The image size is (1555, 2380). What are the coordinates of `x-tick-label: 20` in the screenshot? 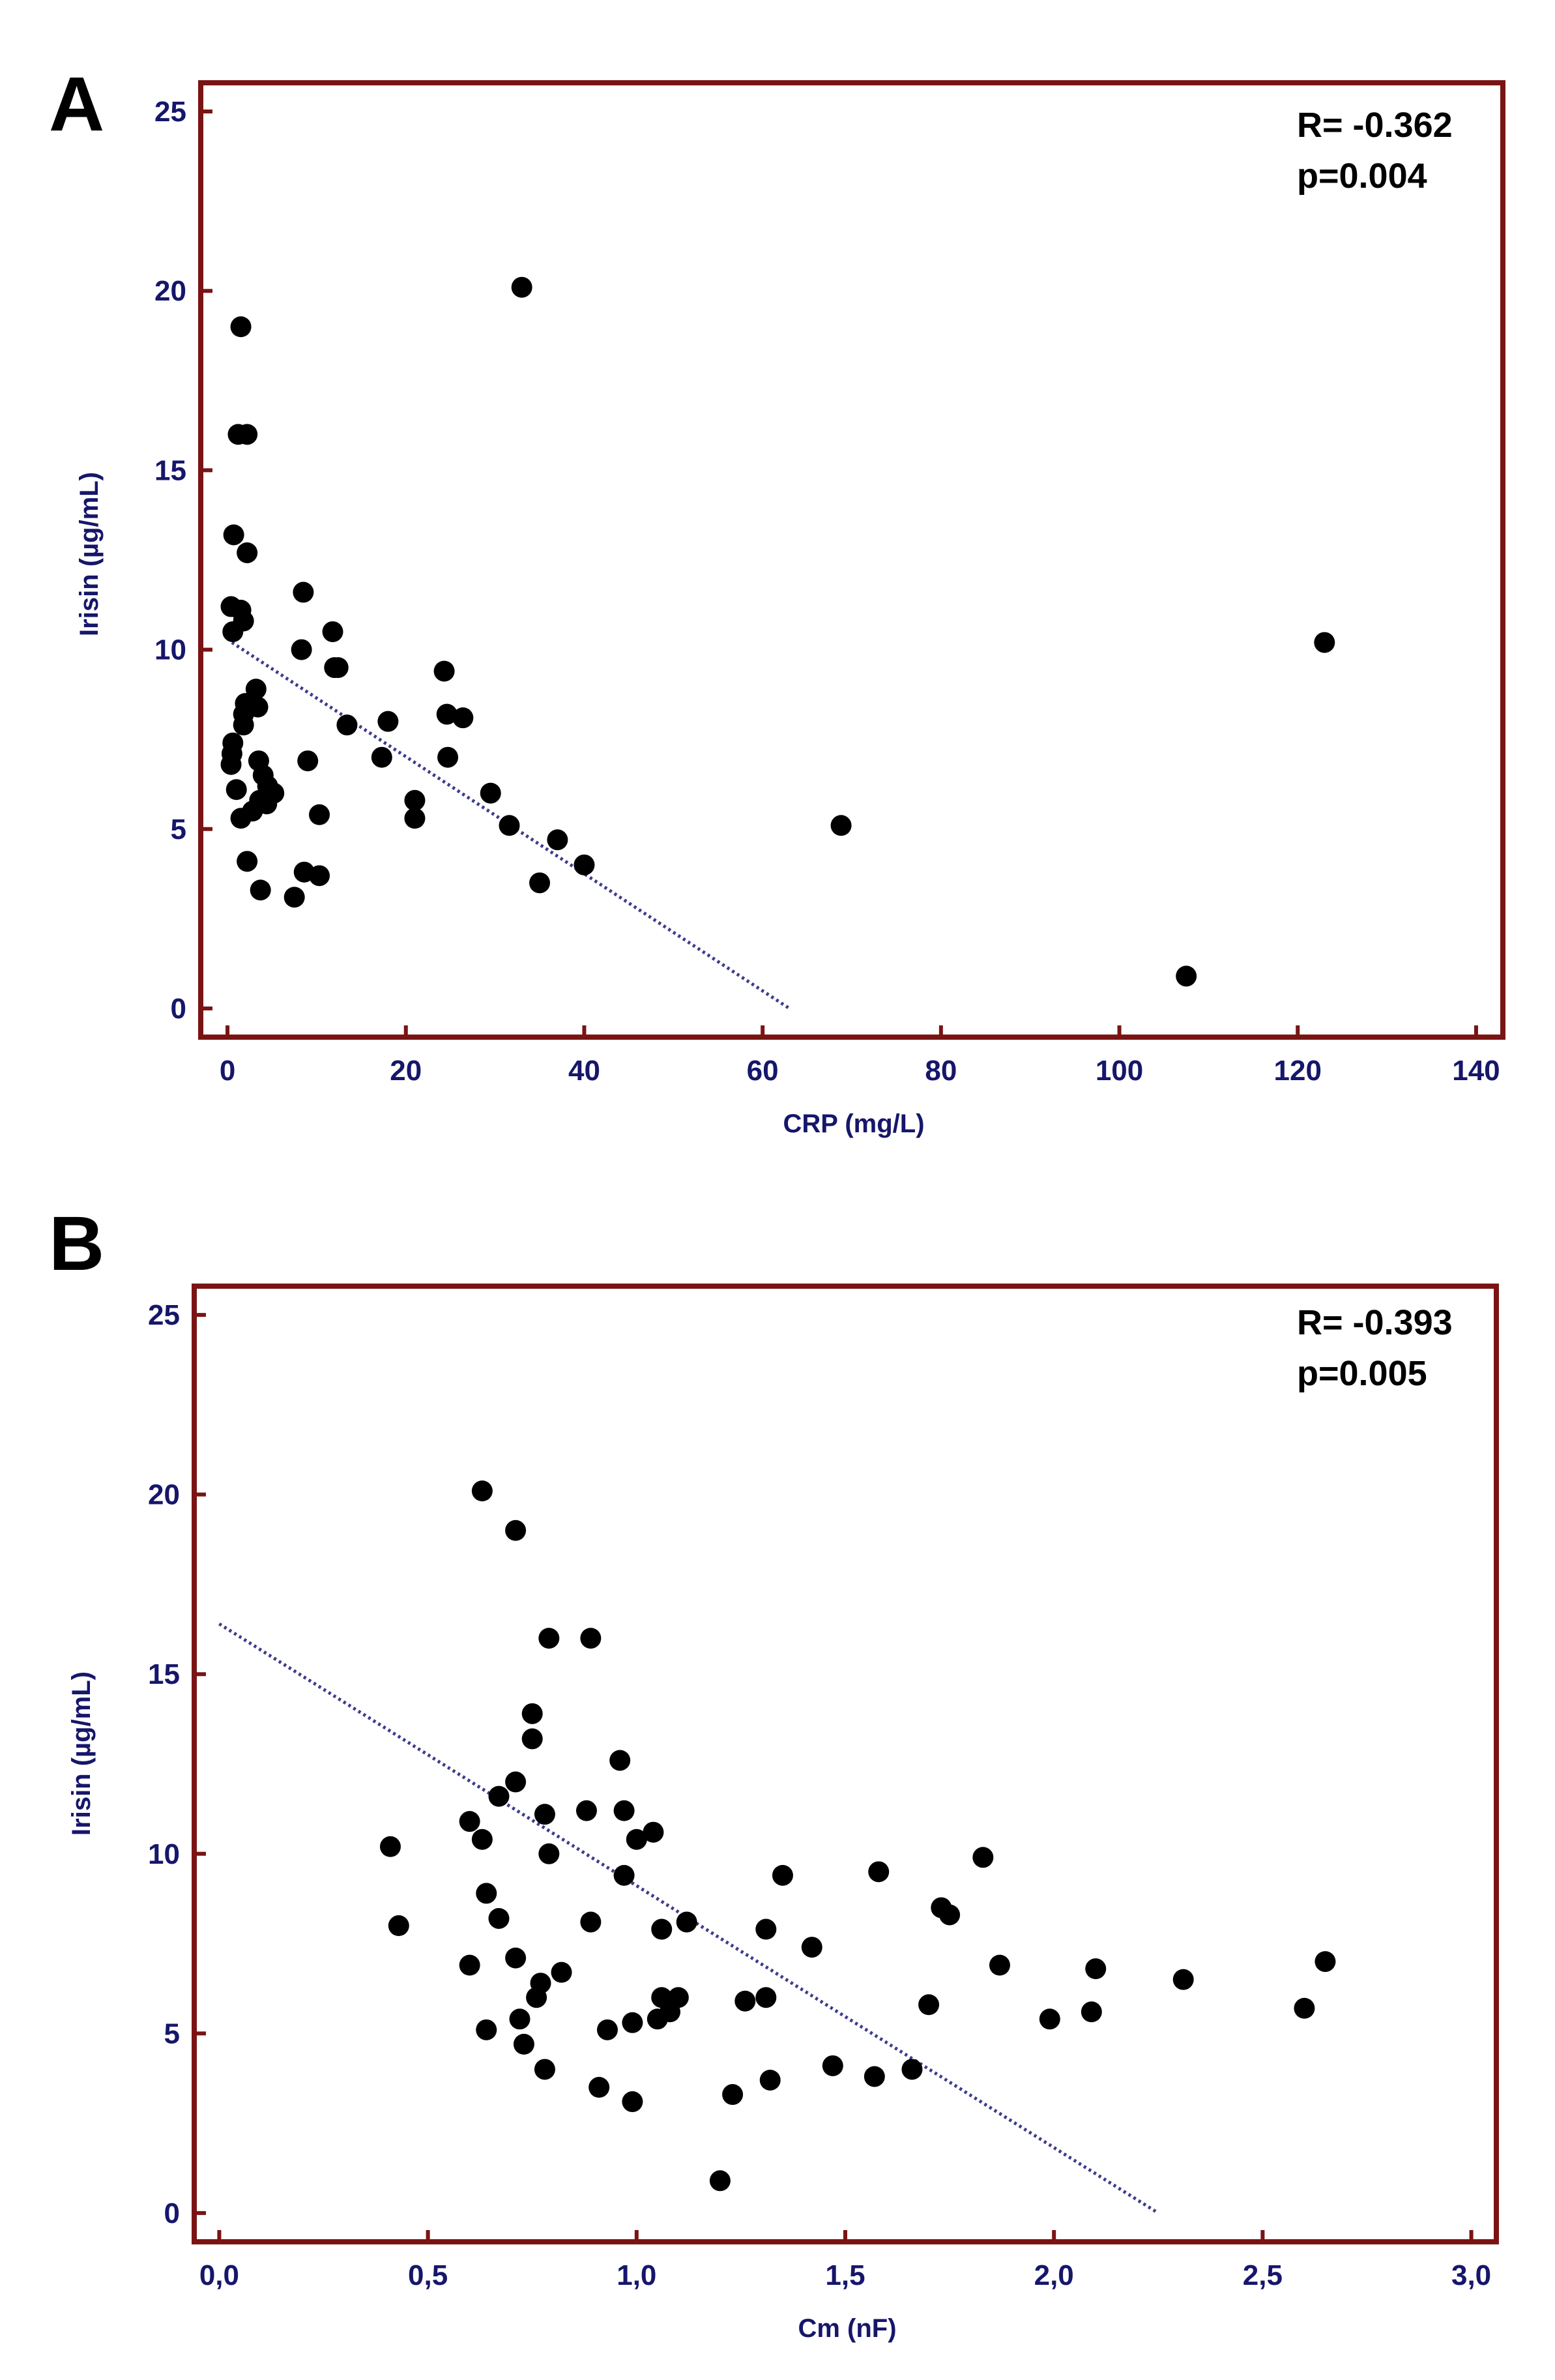 It's located at (406, 1071).